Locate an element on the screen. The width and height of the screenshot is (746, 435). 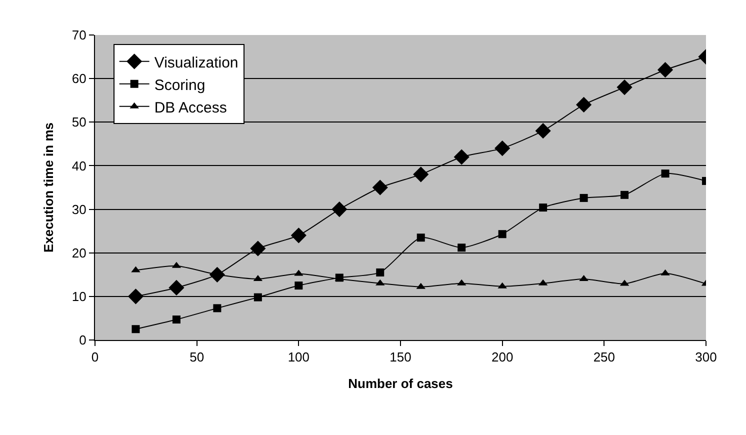
legend-label: DB Access is located at coordinates (190, 107).